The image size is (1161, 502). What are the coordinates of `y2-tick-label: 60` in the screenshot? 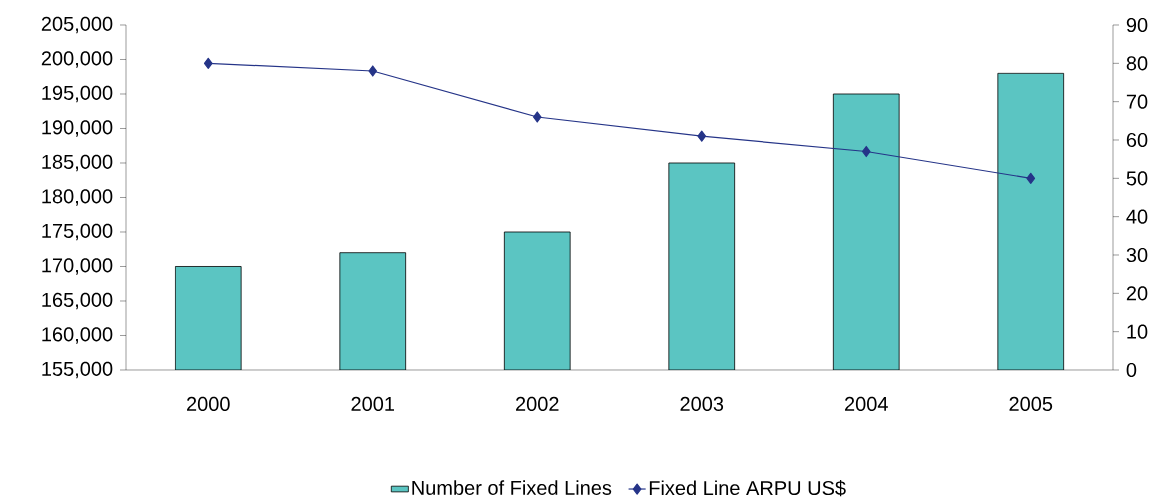 It's located at (1137, 140).